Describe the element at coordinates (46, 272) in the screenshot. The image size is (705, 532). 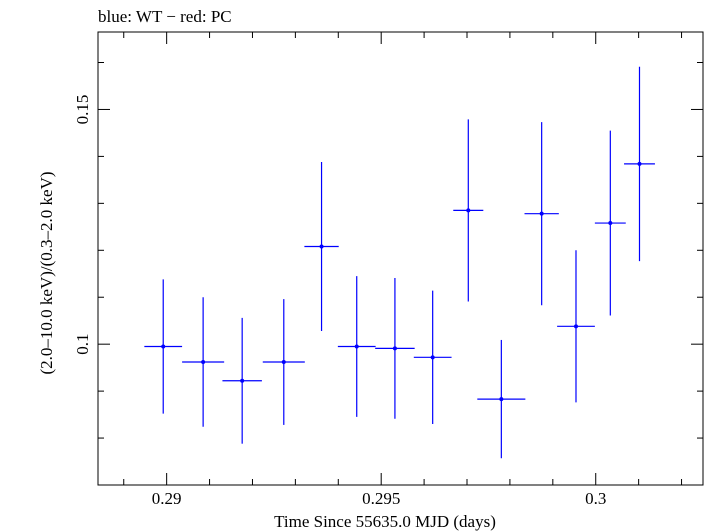
I see `y-axis-label: (2.0–10.0 keV)/(0.3–2.0 keV)` at that location.